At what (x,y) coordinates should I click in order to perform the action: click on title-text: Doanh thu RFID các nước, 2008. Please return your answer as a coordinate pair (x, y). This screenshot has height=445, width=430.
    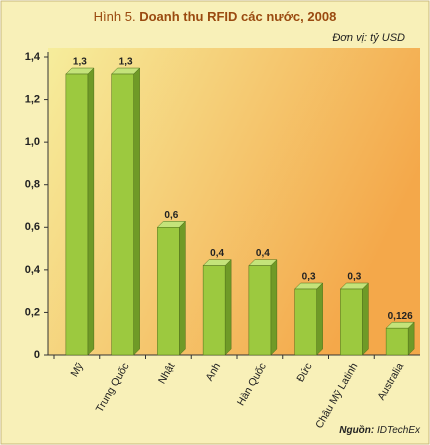
    Looking at the image, I should click on (237, 16).